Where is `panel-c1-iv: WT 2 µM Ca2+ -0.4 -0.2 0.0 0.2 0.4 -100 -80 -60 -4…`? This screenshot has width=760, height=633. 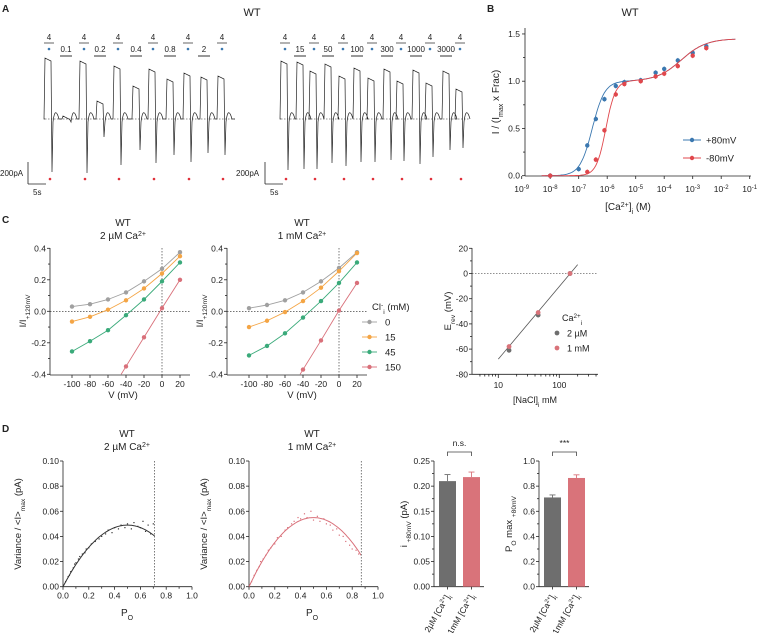
panel-c1-iv: WT 2 µM Ca2+ -0.4 -0.2 0.0 0.2 0.4 -100 -80 -60 -4… is located at coordinates (104, 309).